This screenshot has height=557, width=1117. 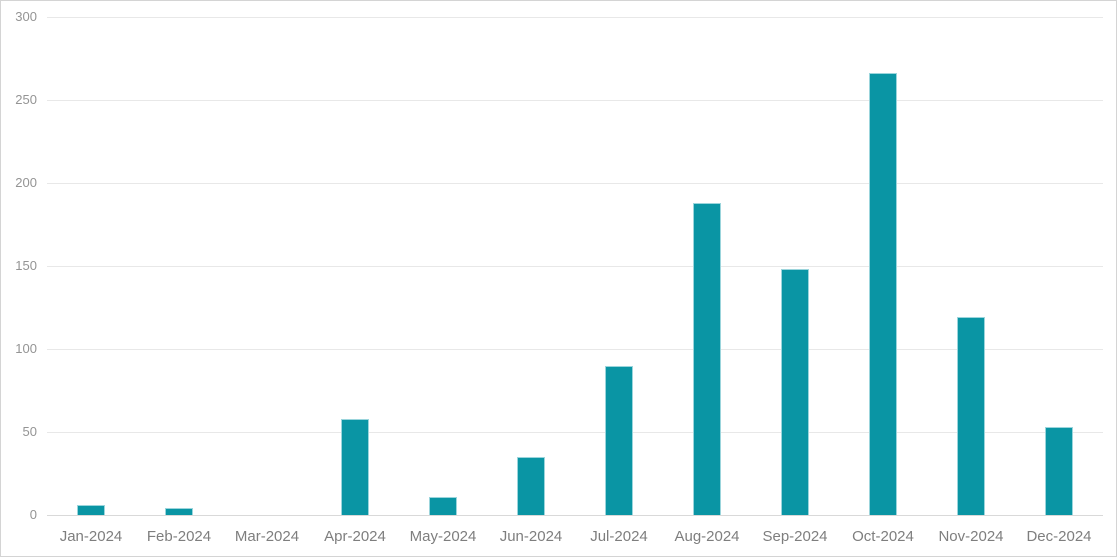 What do you see at coordinates (29, 431) in the screenshot?
I see `y-tick-label: 50` at bounding box center [29, 431].